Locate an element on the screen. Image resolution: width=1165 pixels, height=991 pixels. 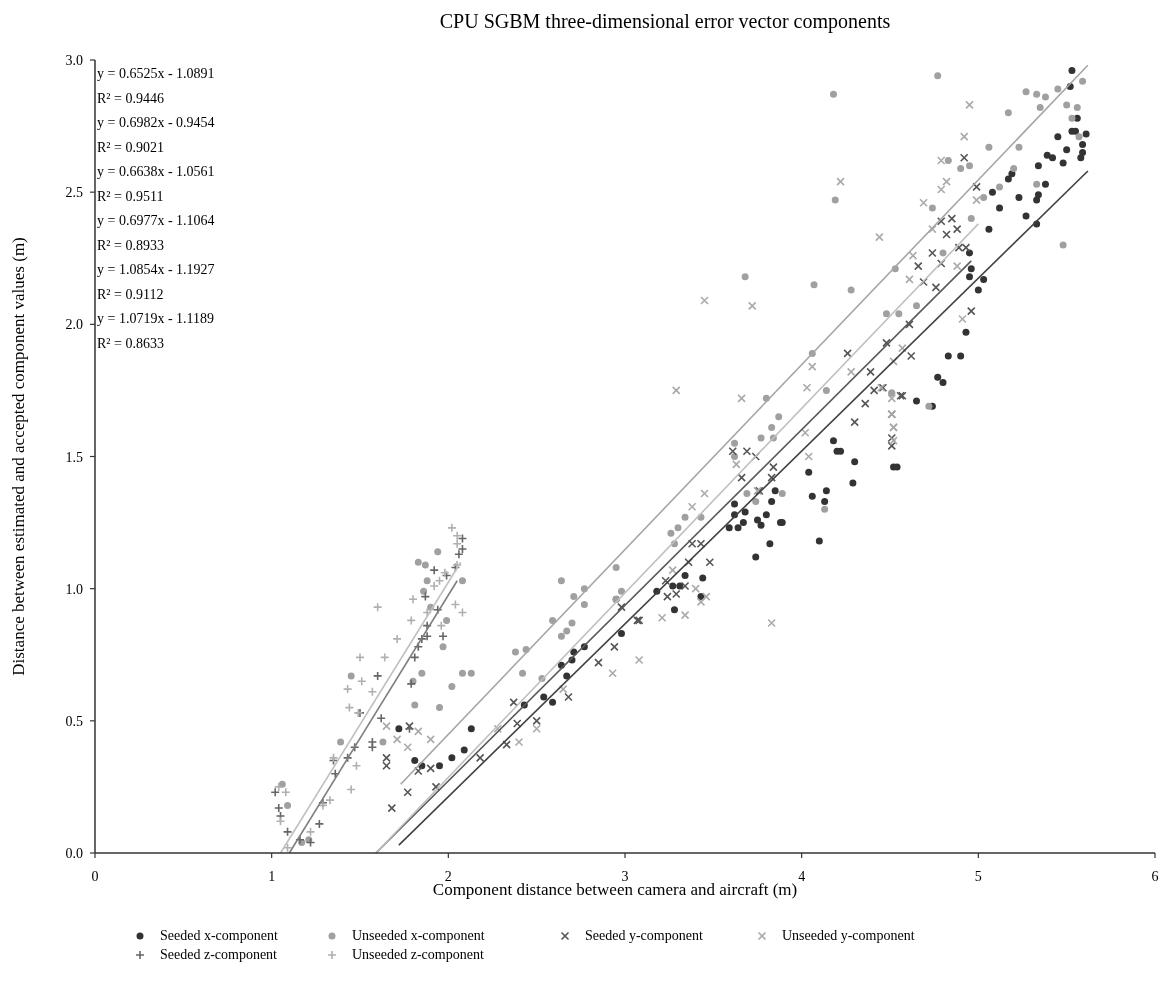
x-tick-label: 5 is located at coordinates (978, 876).